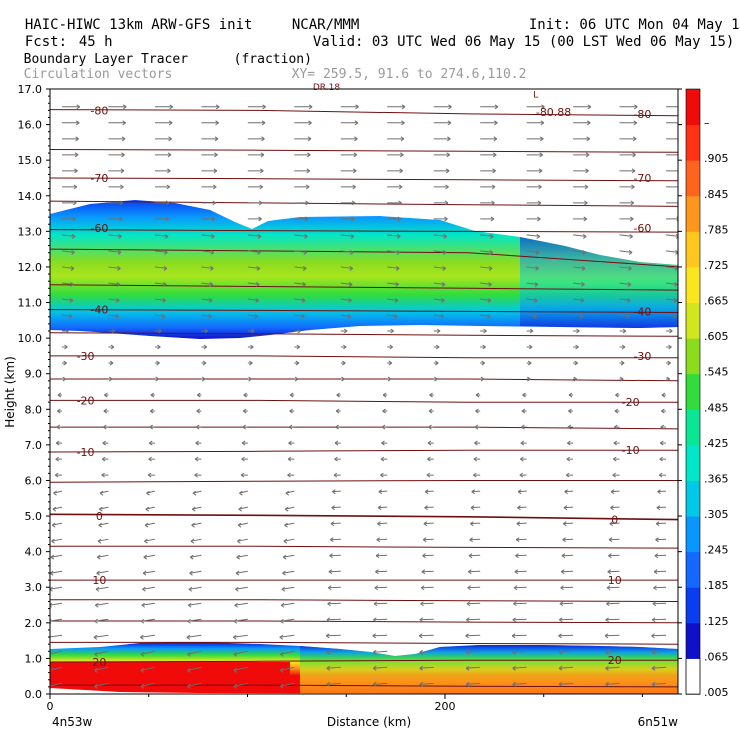  Describe the element at coordinates (46, 42) in the screenshot. I see `forecast-label: Fcst:` at that location.